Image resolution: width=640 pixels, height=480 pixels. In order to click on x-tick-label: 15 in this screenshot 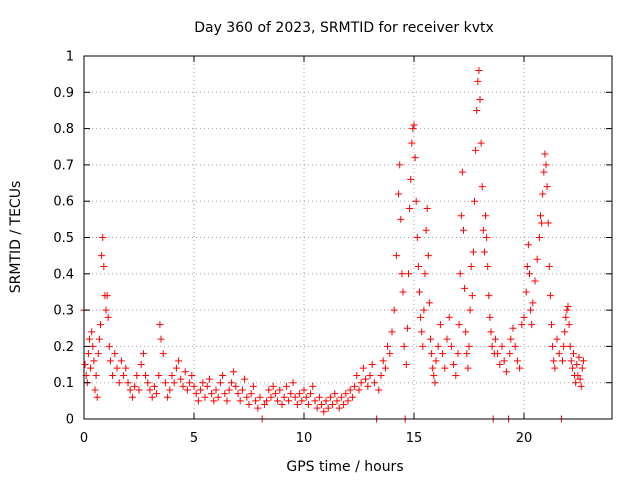, I will do `click(414, 438)`.